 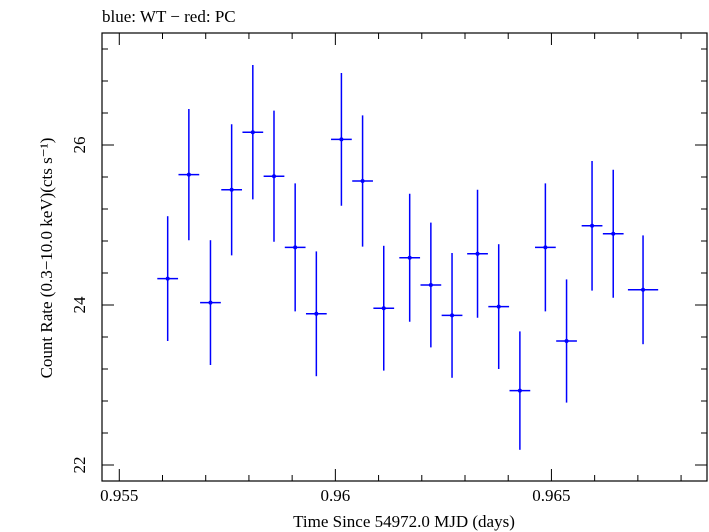 I want to click on x-tick-label: 0.96, so click(x=335, y=495).